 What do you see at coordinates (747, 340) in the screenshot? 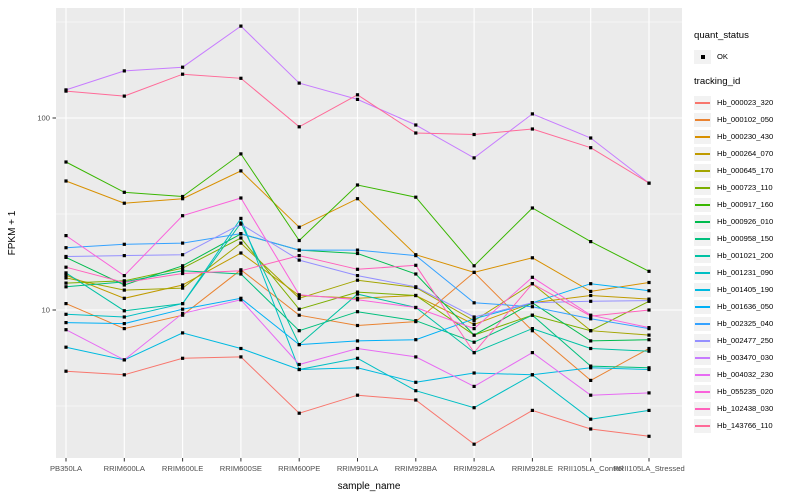
I see `legend-item-Hb_002477_250: Hb_002477_250` at bounding box center [747, 340].